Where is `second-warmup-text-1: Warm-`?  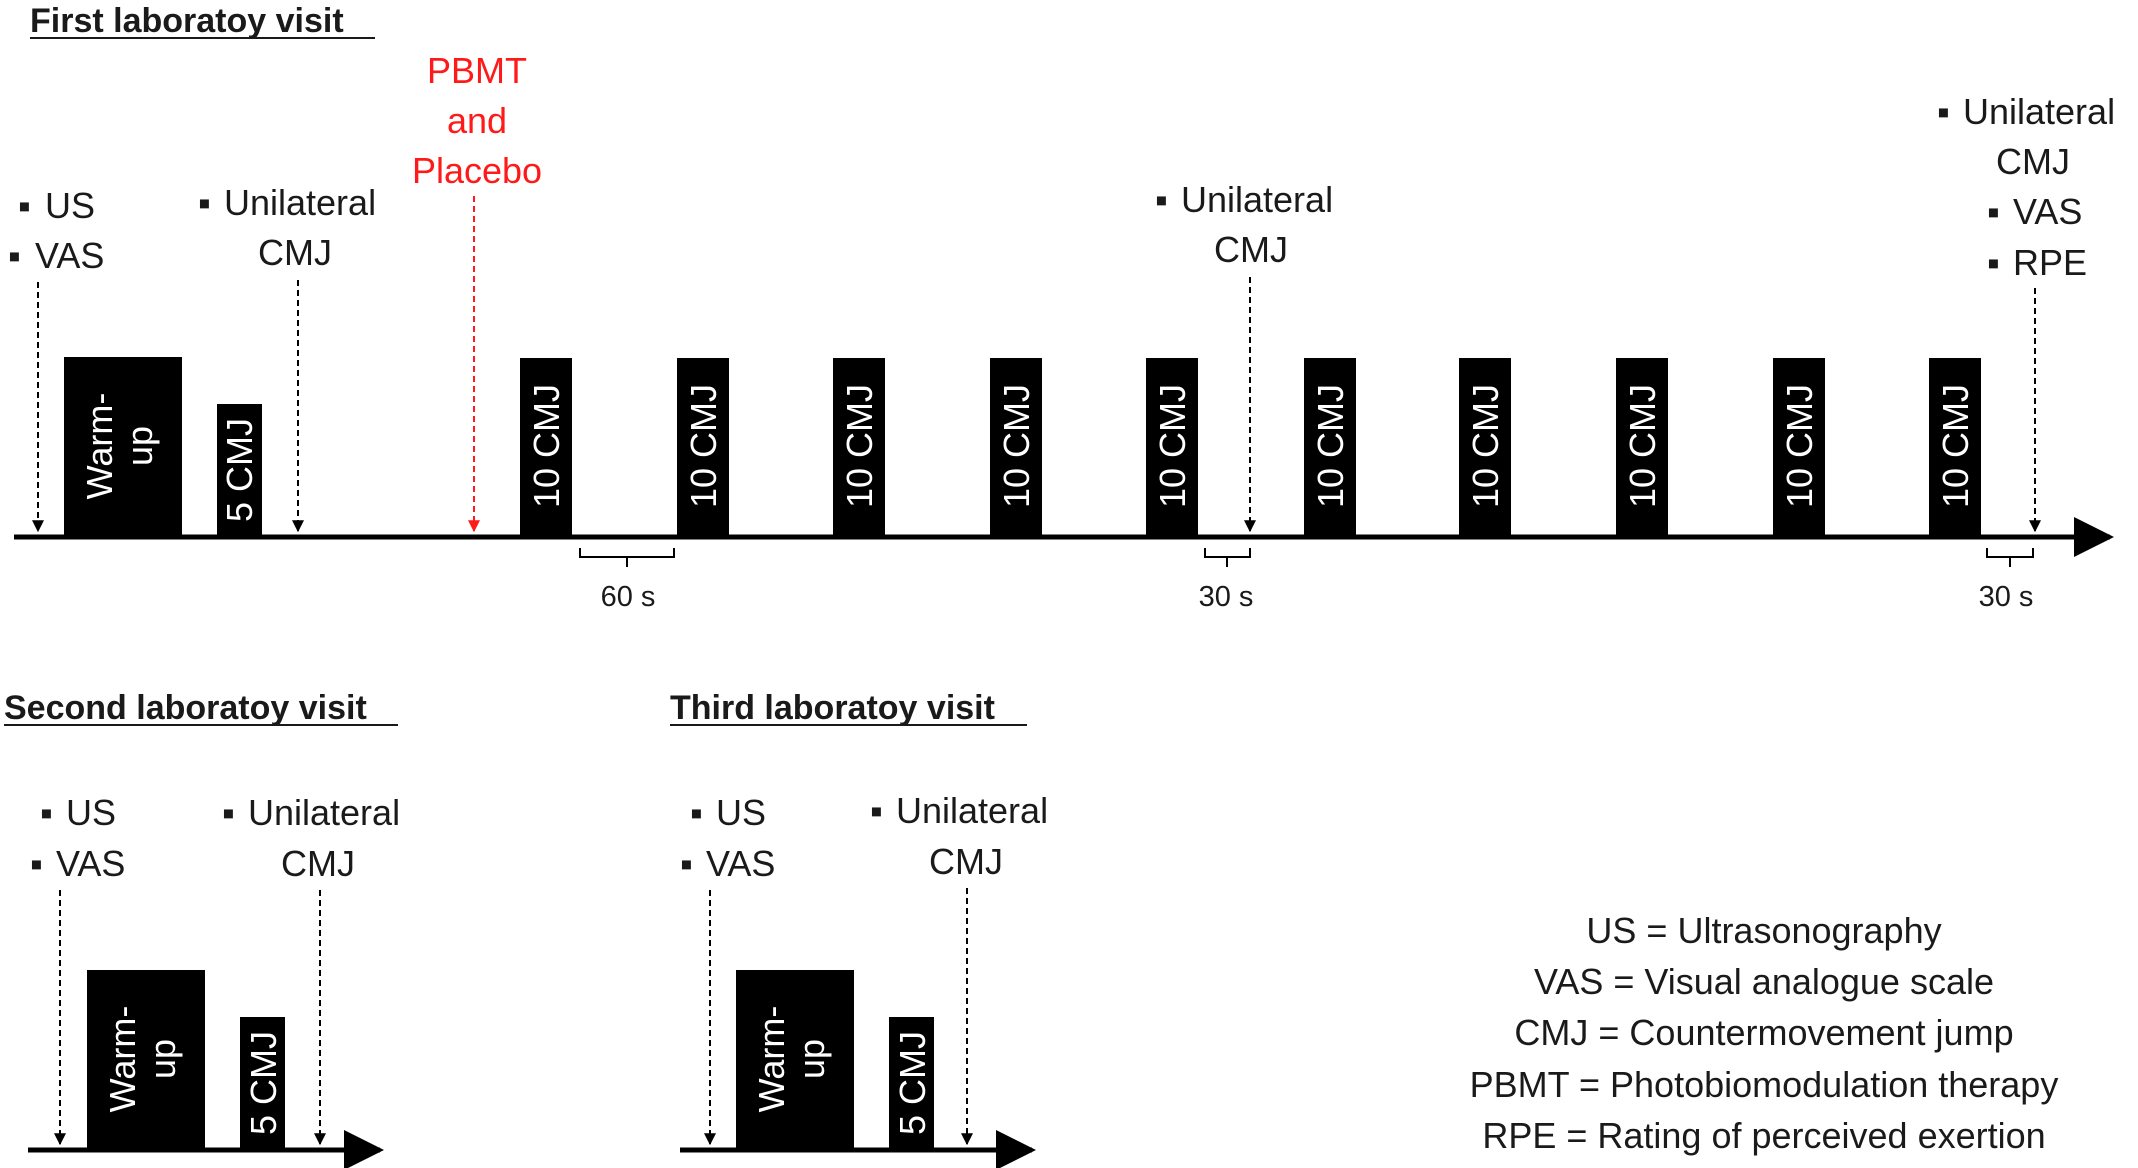
second-warmup-text-1: Warm- is located at coordinates (122, 1059).